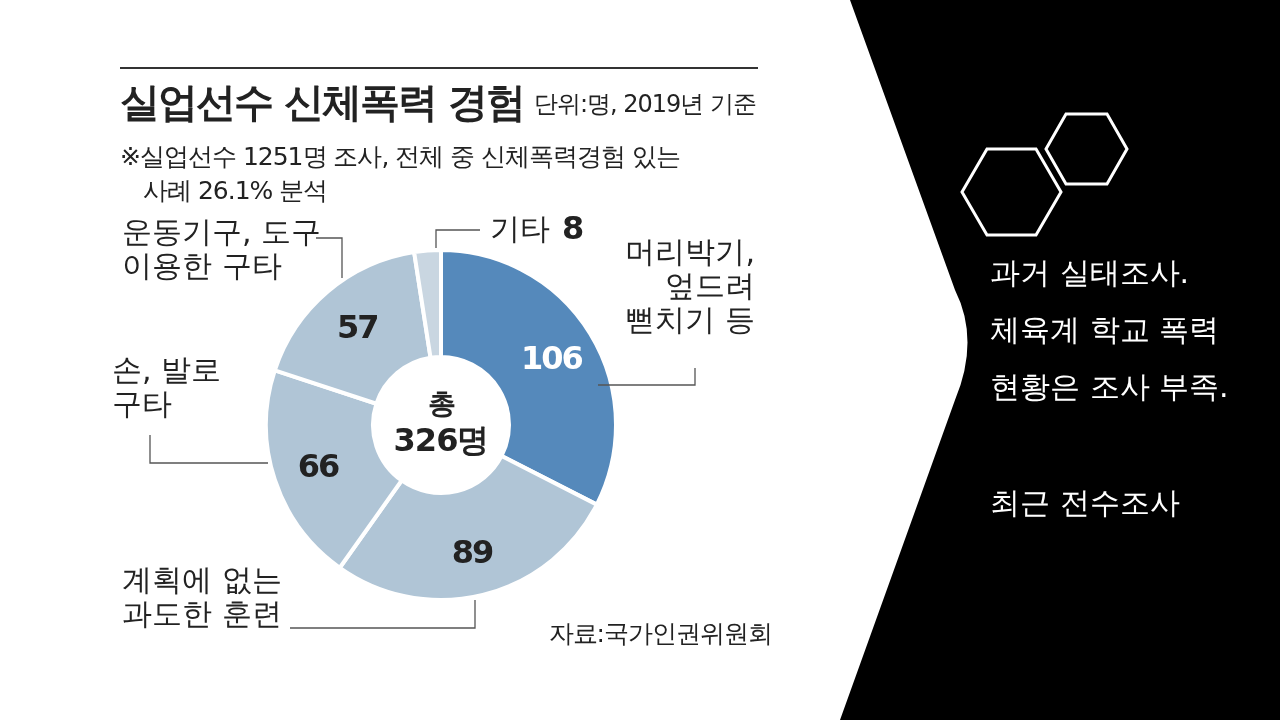 This screenshot has height=720, width=1280. Describe the element at coordinates (573, 228) in the screenshot. I see `data-label: 8` at that location.